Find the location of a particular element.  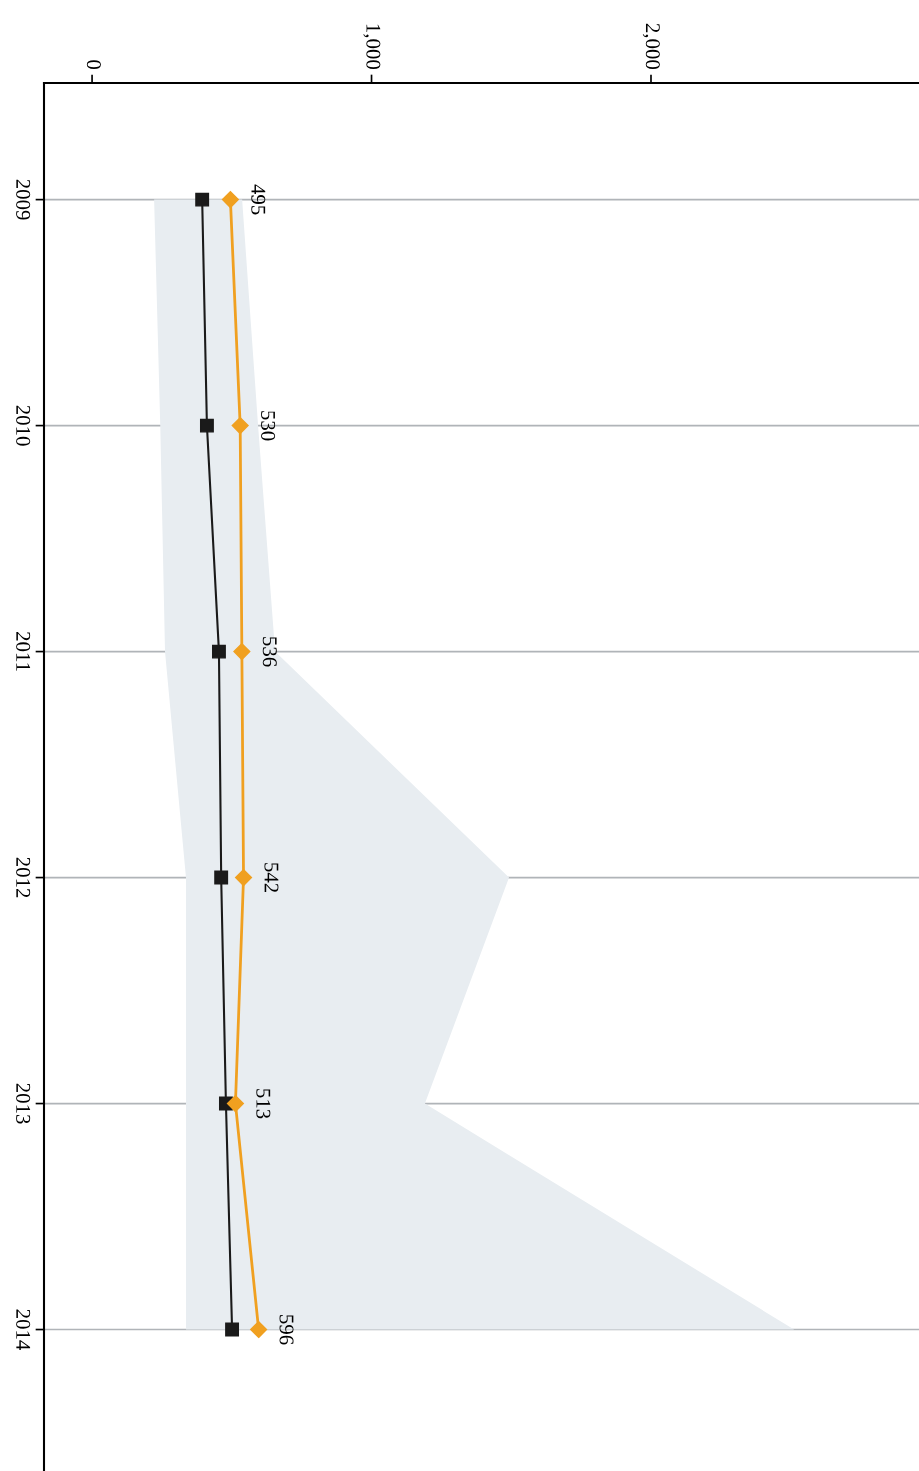

data-label: 495 is located at coordinates (258, 199).